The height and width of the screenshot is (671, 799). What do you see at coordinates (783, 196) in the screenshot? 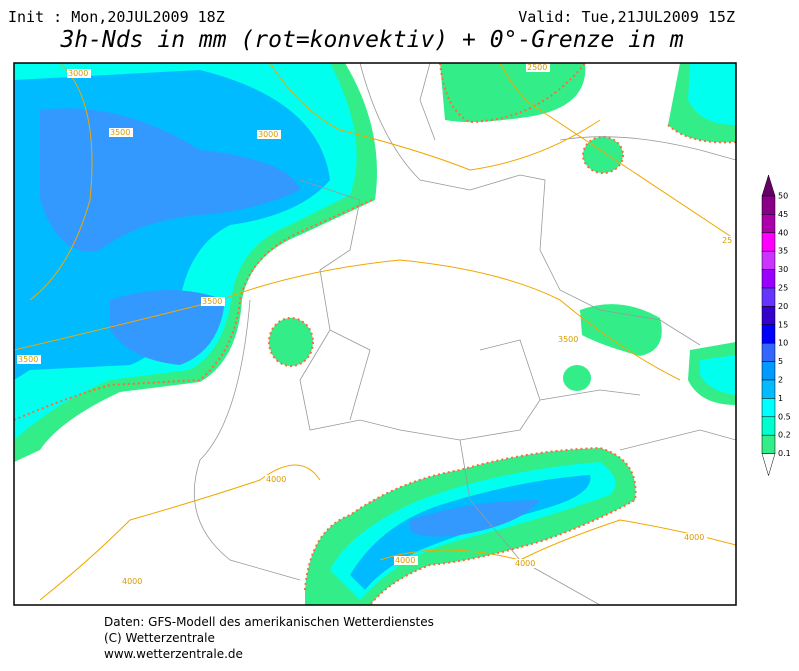
I see `legend-label: 50` at bounding box center [783, 196].